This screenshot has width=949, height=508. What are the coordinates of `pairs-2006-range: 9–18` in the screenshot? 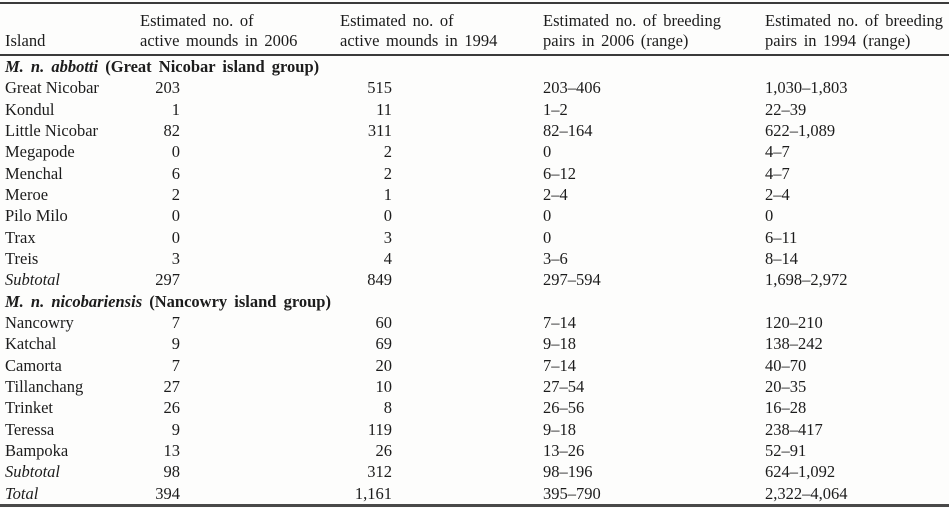 It's located at (559, 429).